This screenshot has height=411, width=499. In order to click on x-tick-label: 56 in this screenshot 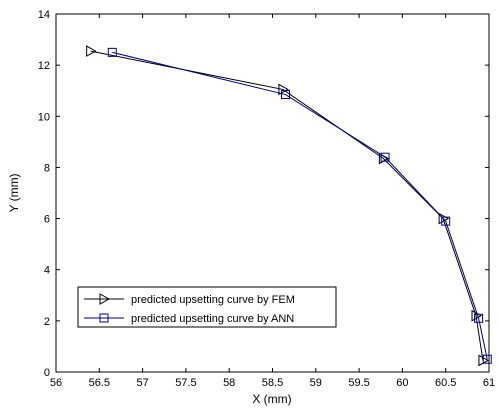, I will do `click(56, 383)`.